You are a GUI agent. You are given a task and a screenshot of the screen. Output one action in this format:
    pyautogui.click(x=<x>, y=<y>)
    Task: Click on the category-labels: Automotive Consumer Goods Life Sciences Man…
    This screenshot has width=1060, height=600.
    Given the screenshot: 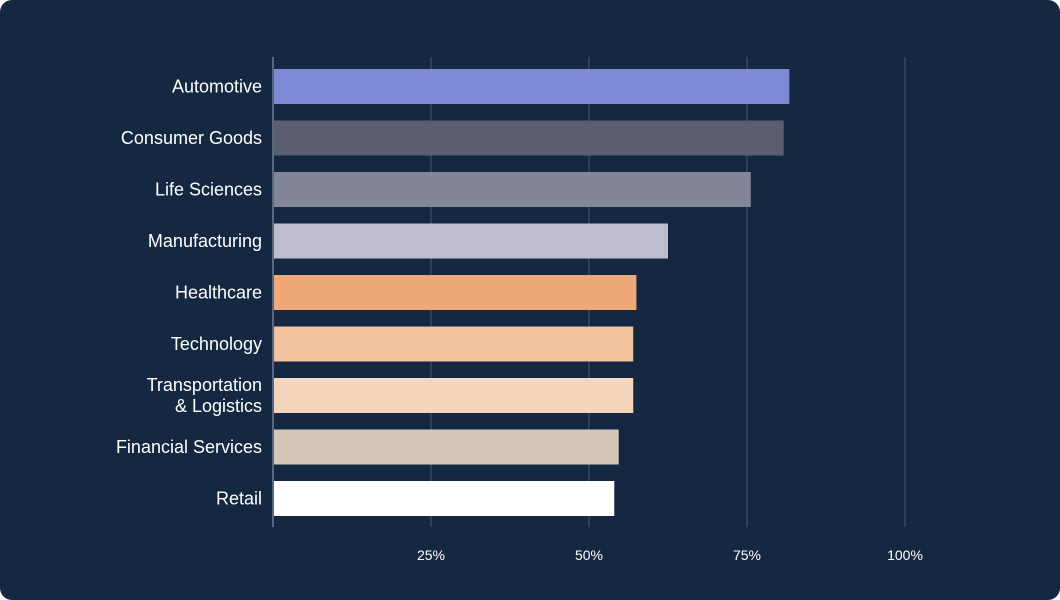 What is the action you would take?
    pyautogui.click(x=189, y=293)
    